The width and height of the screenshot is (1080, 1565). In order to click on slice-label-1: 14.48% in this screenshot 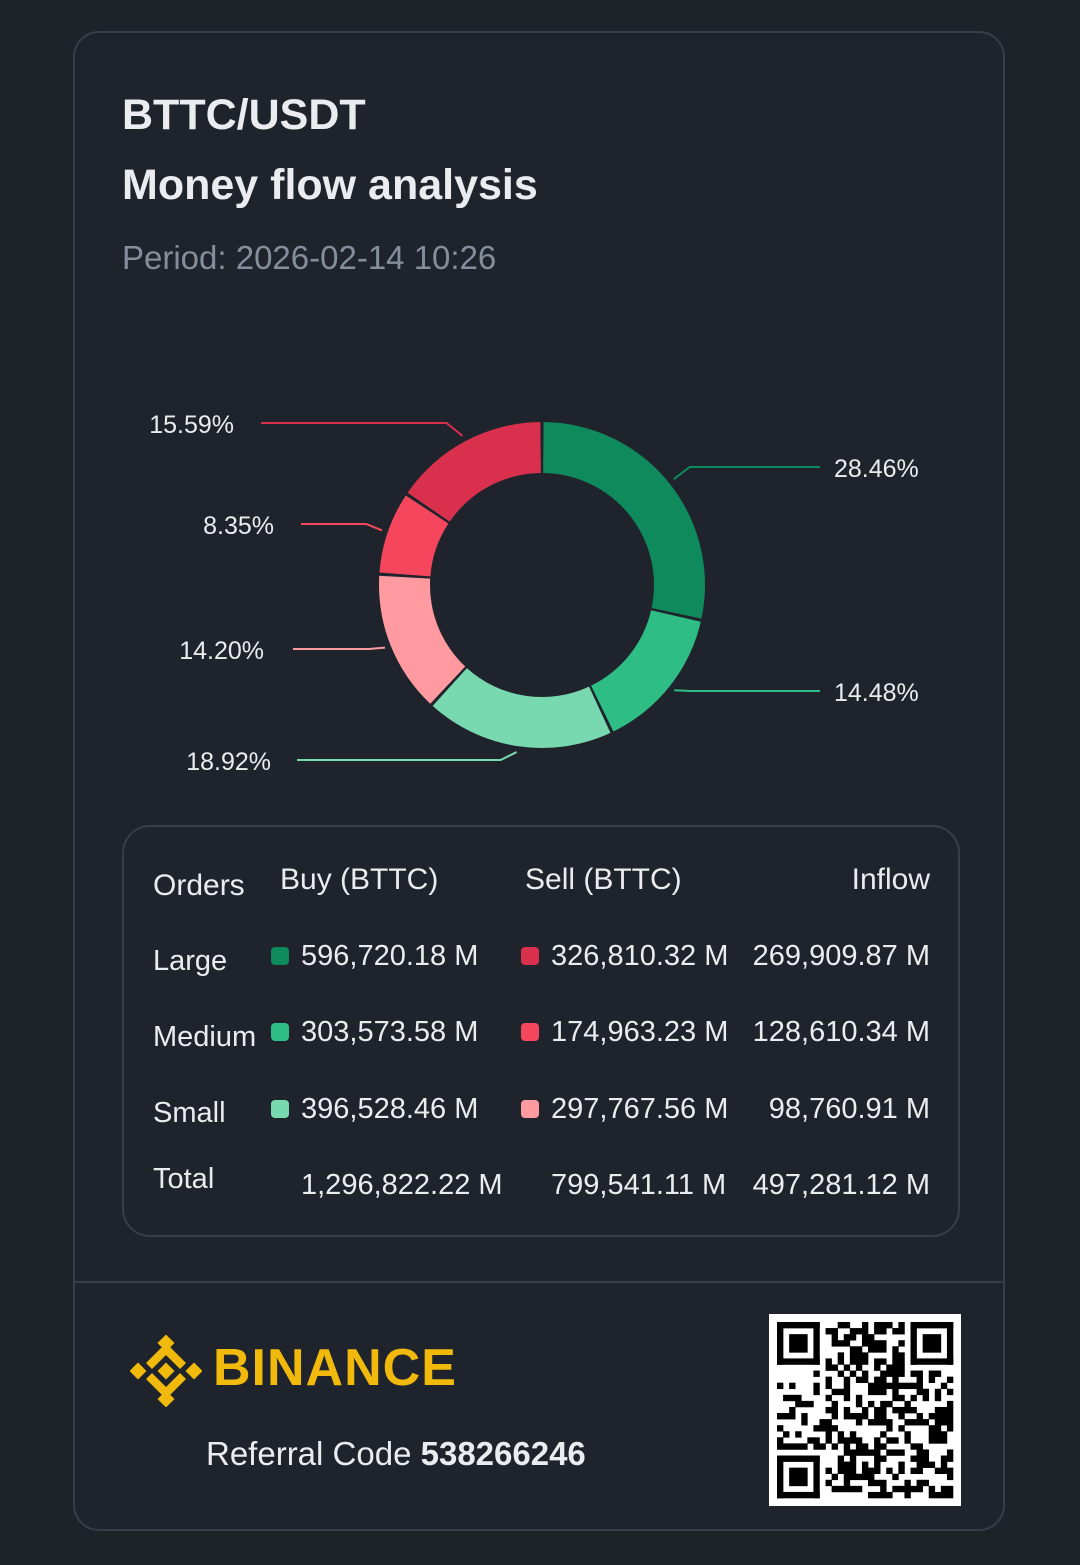, I will do `click(876, 693)`.